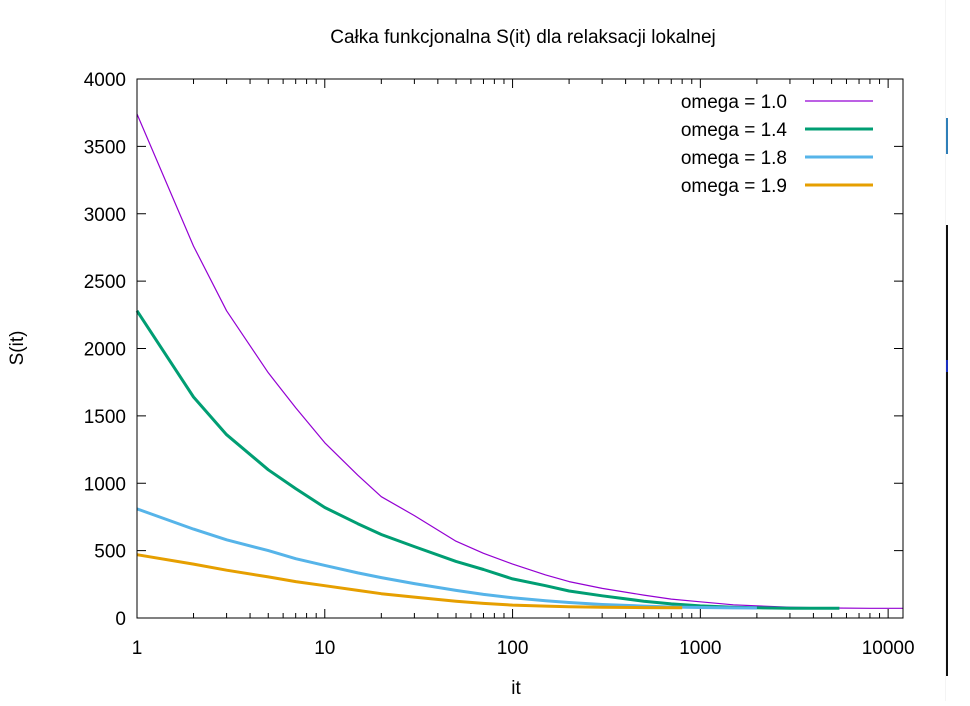 The width and height of the screenshot is (970, 706). I want to click on y-tick-label: 1500, so click(105, 417).